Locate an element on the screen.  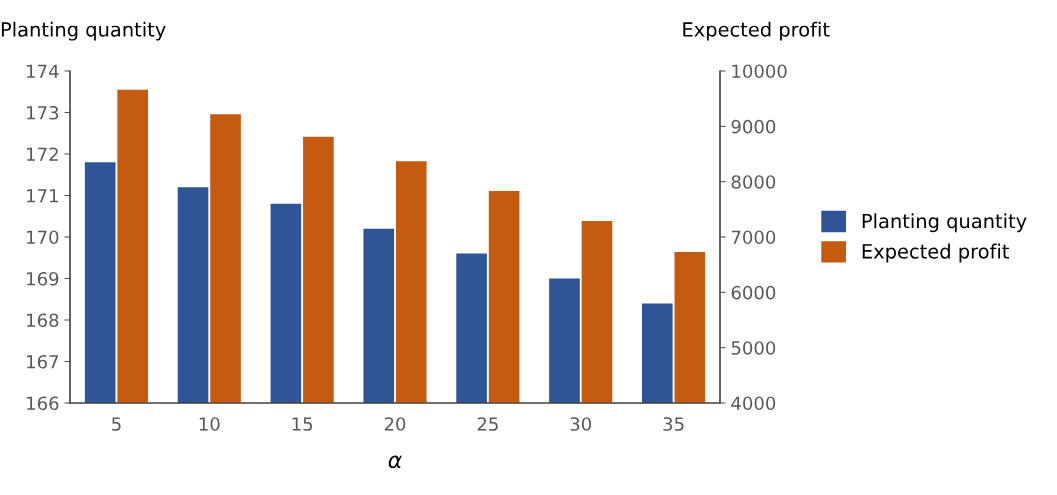
y-tick-label: 174 is located at coordinates (43, 71).